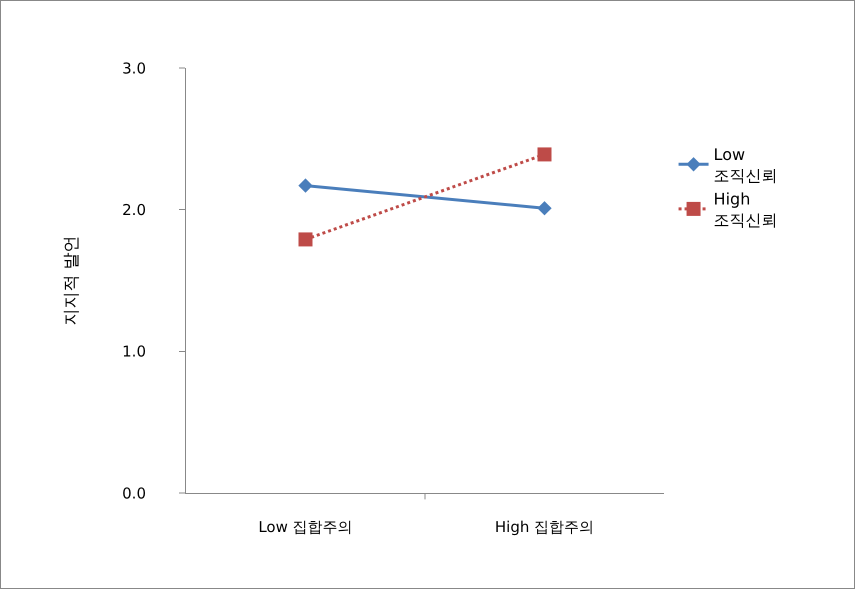 This screenshot has height=589, width=855. Describe the element at coordinates (746, 165) in the screenshot. I see `legend-label: Low 조직신뢰` at that location.